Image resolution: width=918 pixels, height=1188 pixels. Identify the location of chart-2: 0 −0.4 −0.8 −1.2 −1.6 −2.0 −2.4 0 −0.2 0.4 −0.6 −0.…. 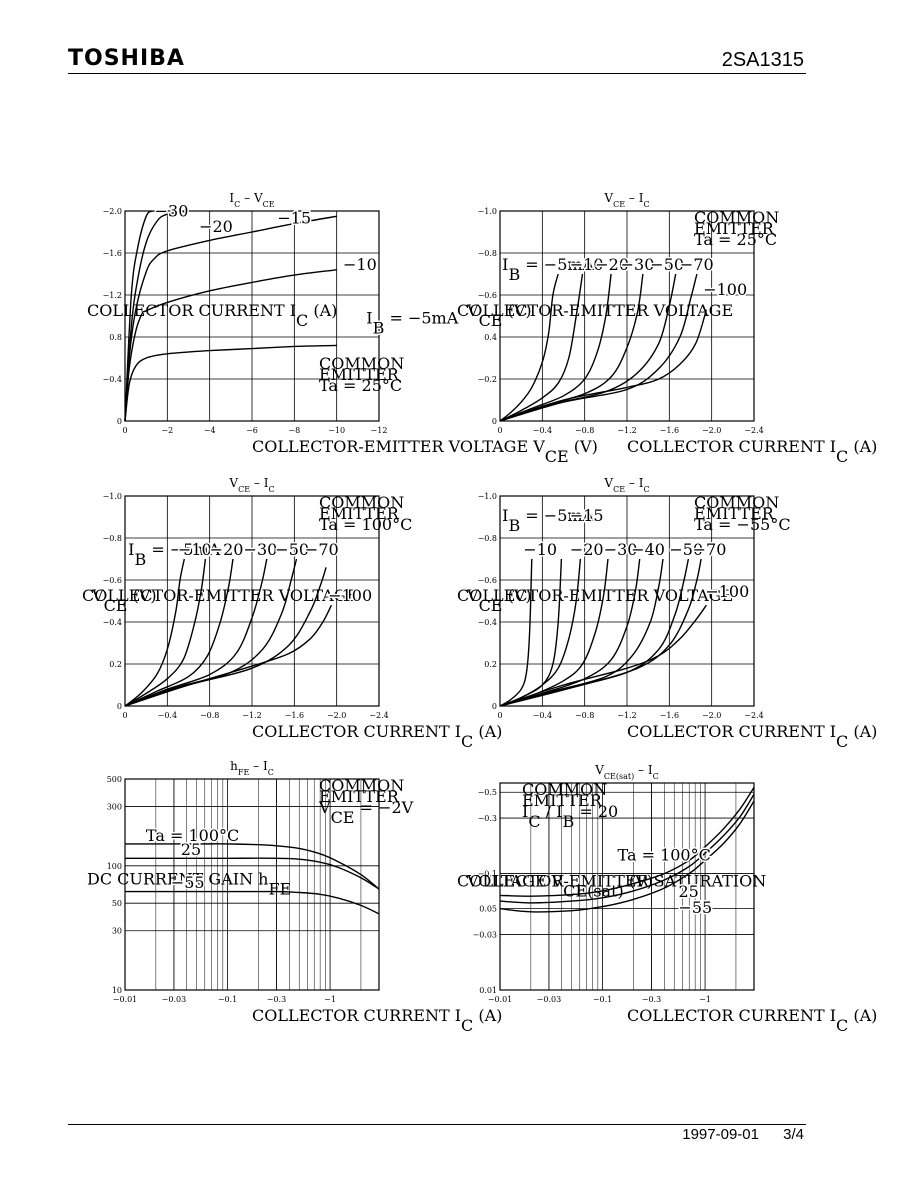
(667, 328).